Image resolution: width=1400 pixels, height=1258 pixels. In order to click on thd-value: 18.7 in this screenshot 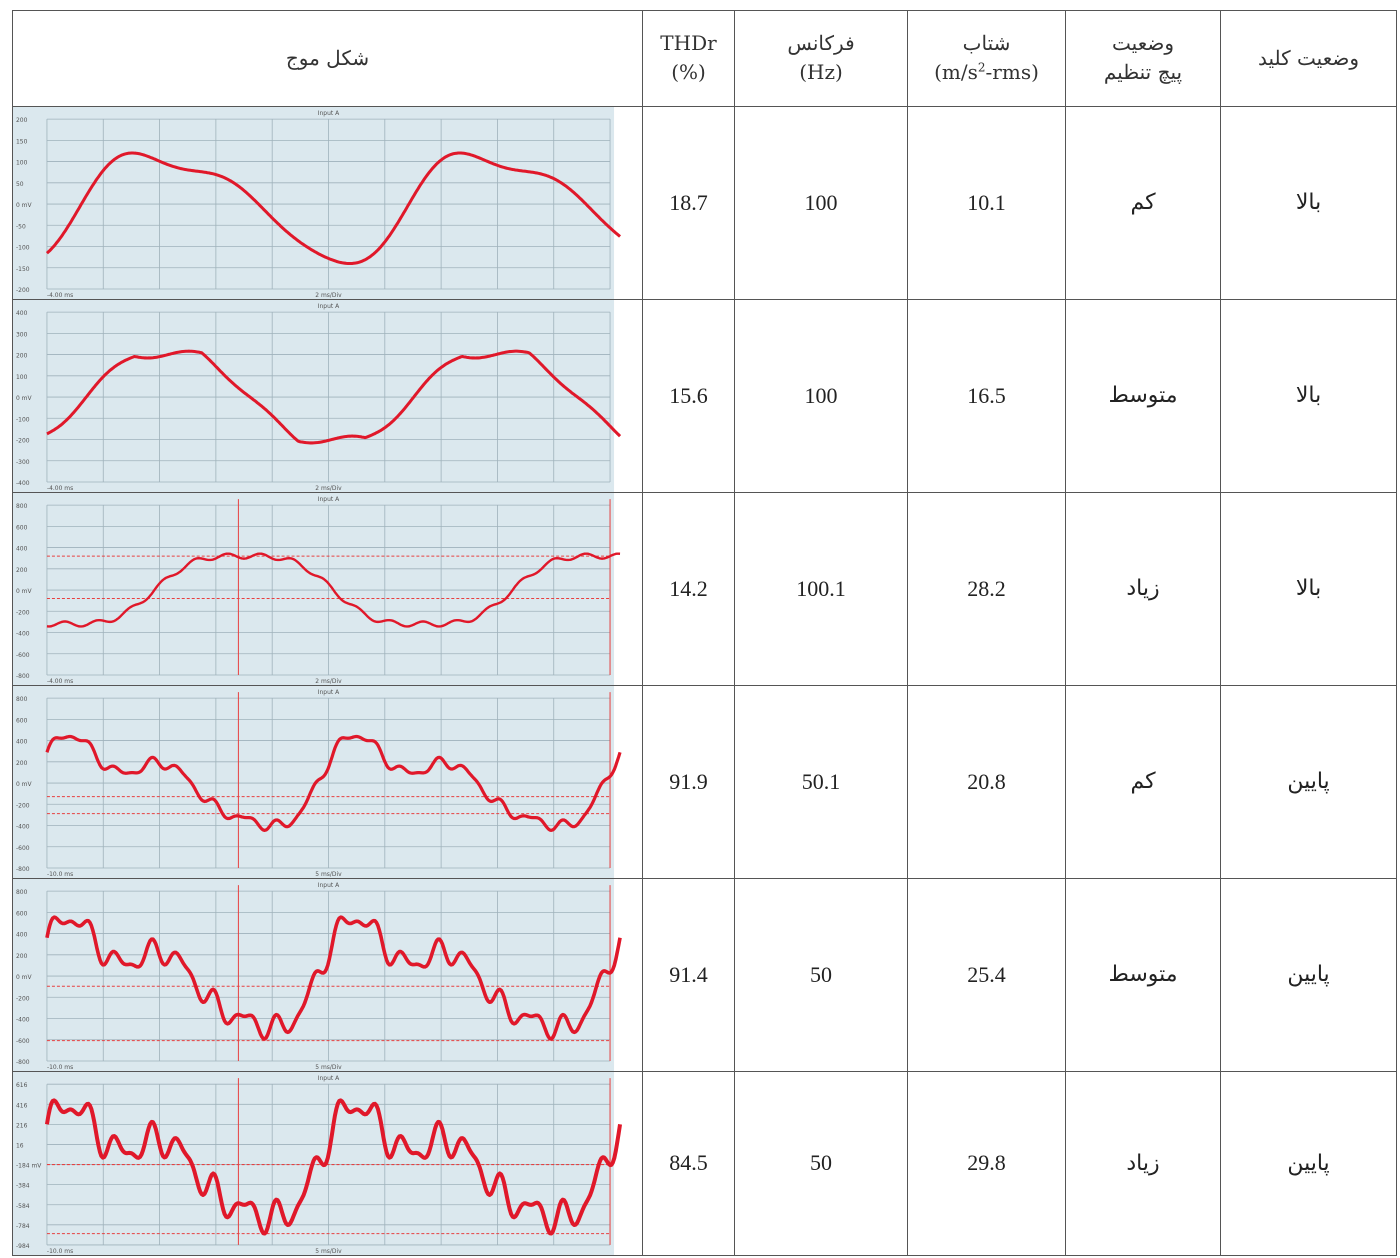, I will do `click(688, 202)`.